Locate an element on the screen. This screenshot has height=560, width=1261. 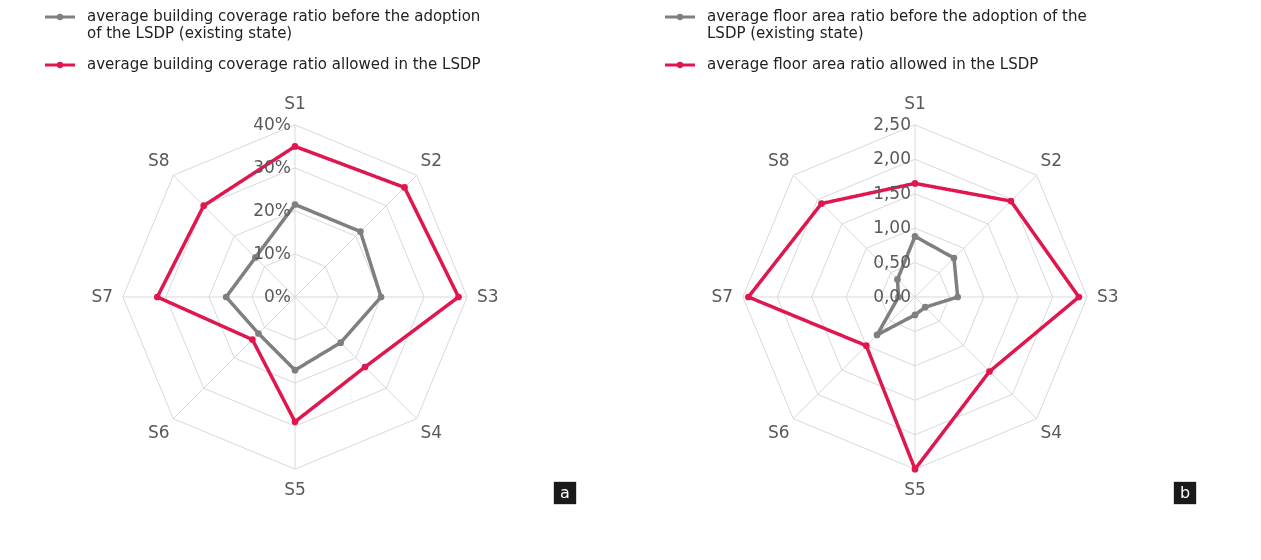
y-tick-label: 20% is located at coordinates (272, 209).